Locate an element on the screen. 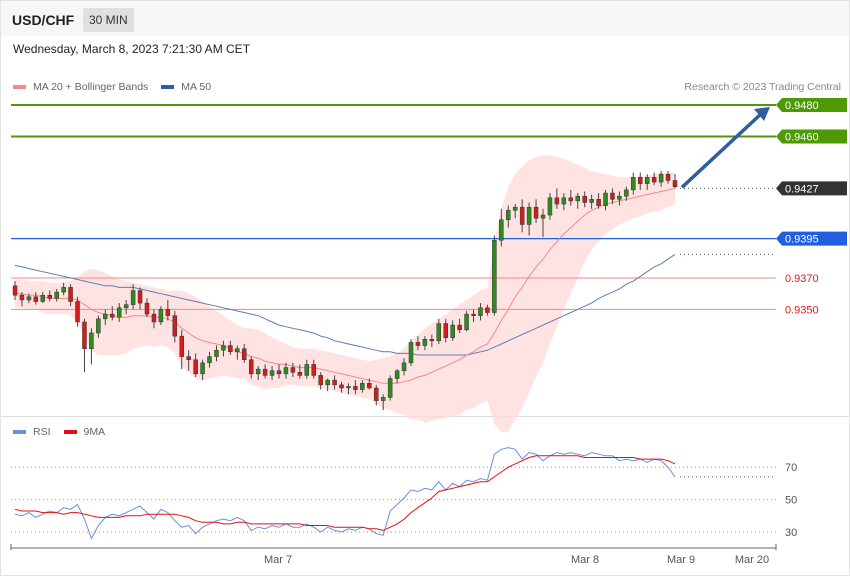 The width and height of the screenshot is (850, 576). rsi-tick-label: 30 is located at coordinates (791, 533).